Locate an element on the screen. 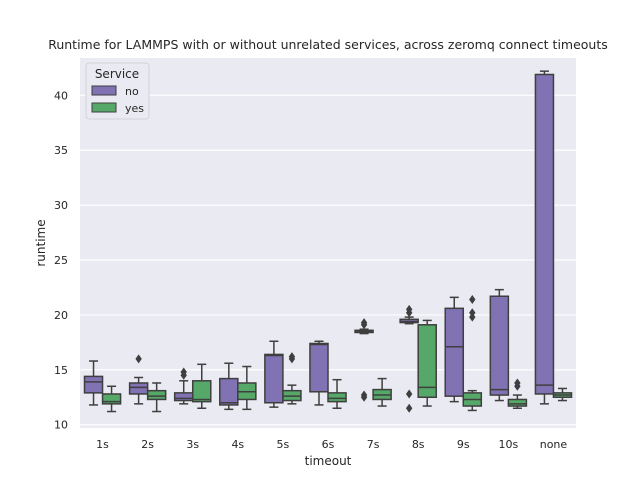 This screenshot has height=480, width=640. box-yes-8s is located at coordinates (427, 363).